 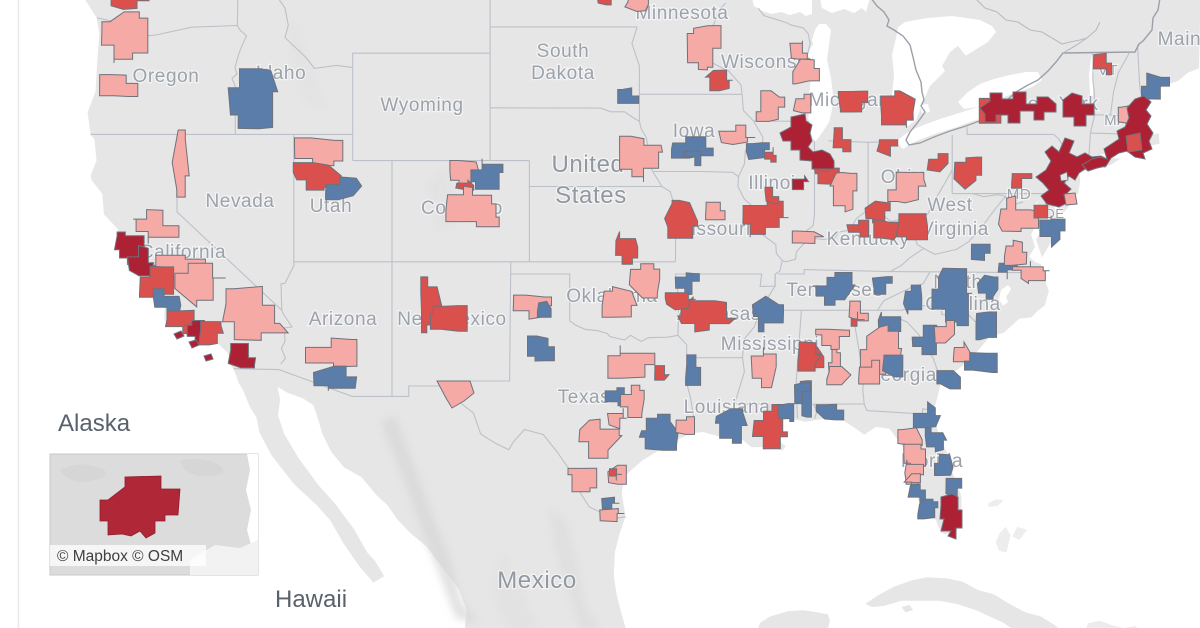 I want to click on svg-text: Dakota, so click(x=563, y=73).